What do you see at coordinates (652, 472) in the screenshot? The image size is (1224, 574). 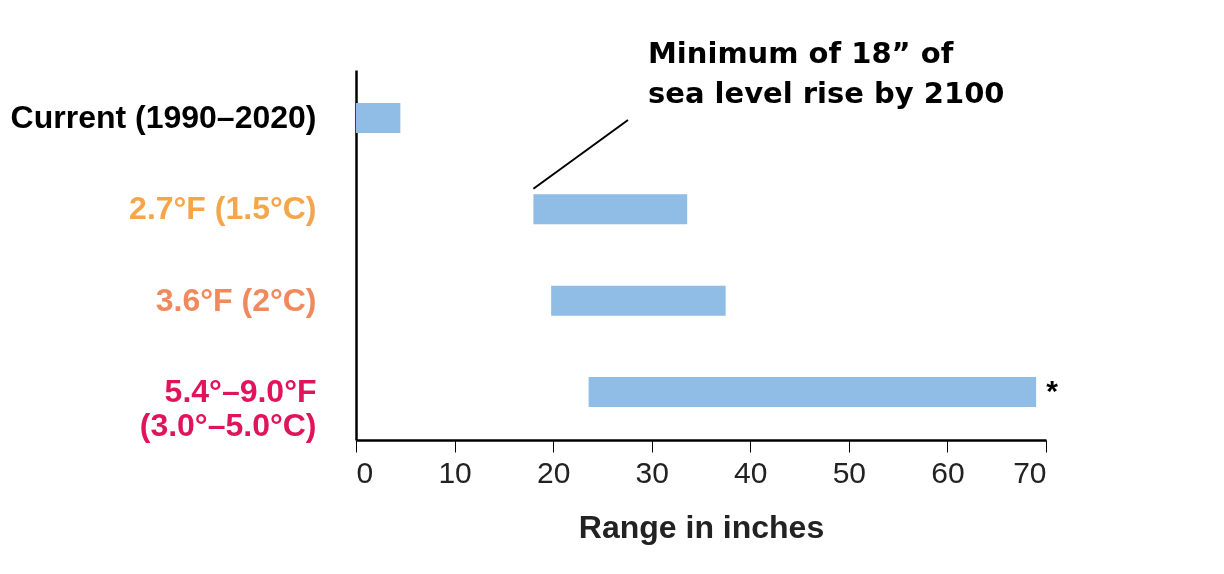 I see `x-tick-label: 30` at bounding box center [652, 472].